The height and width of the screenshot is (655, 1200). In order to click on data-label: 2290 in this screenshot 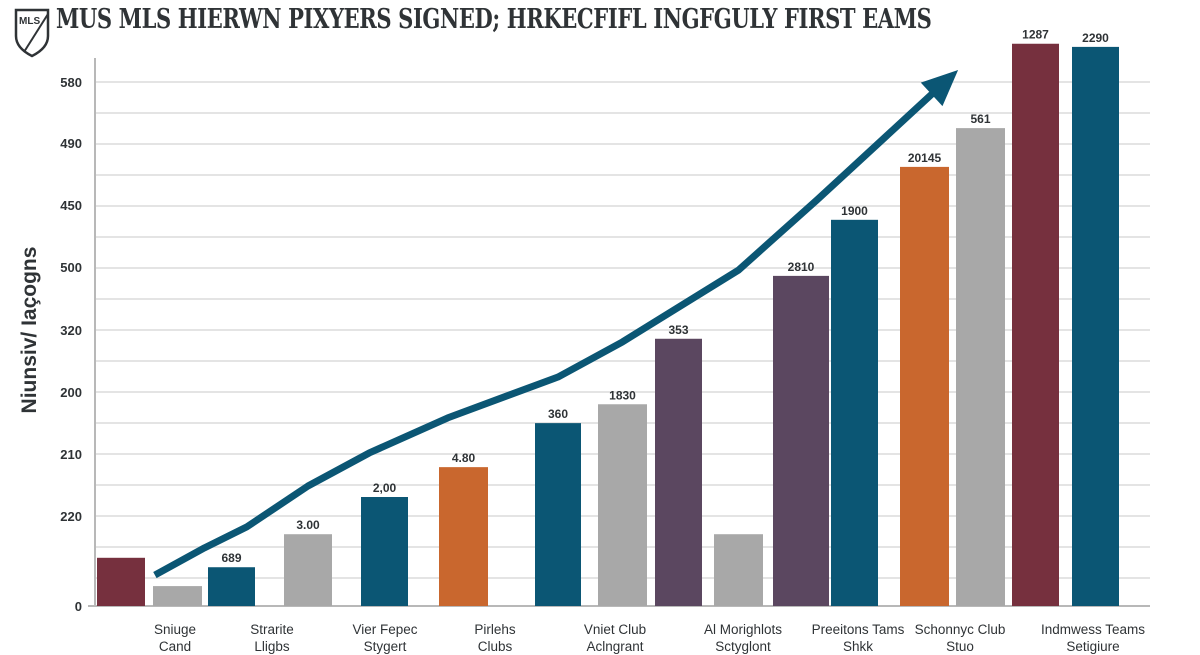, I will do `click(1095, 38)`.